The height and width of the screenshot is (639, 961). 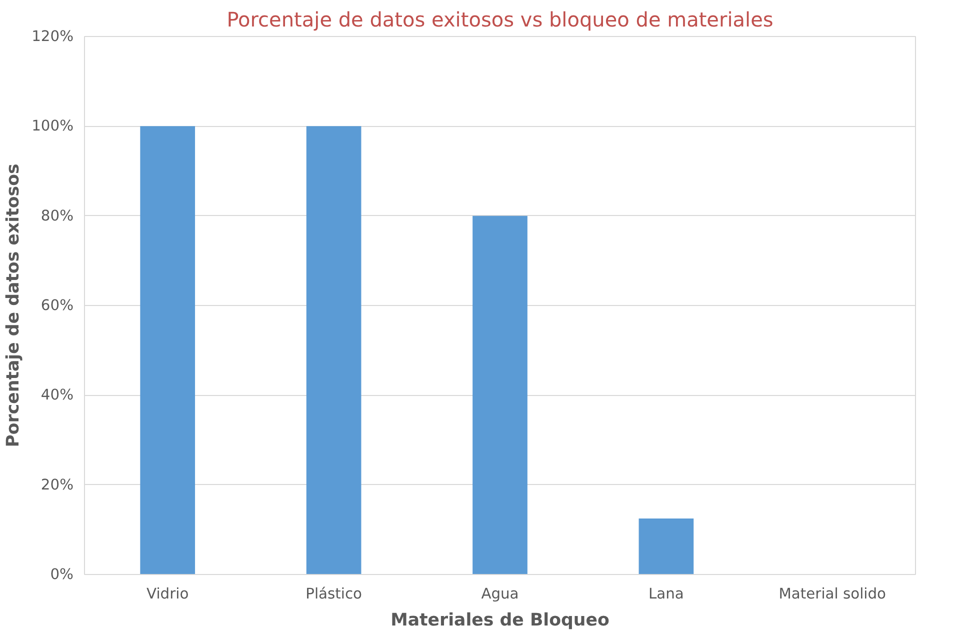 What do you see at coordinates (57, 215) in the screenshot?
I see `y-tick-label: 80%` at bounding box center [57, 215].